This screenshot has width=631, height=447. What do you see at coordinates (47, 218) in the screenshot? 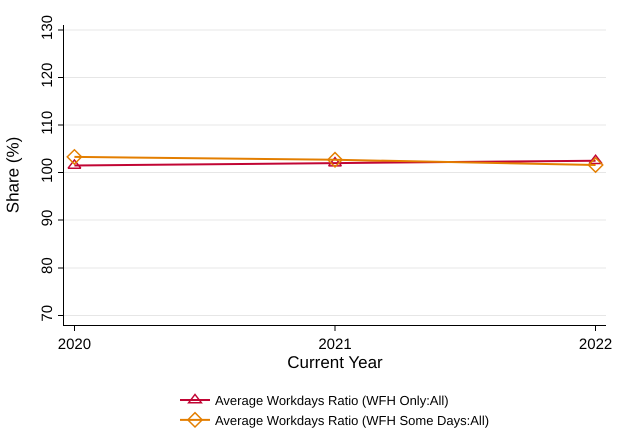
I see `y-tick-label: 90` at bounding box center [47, 218].